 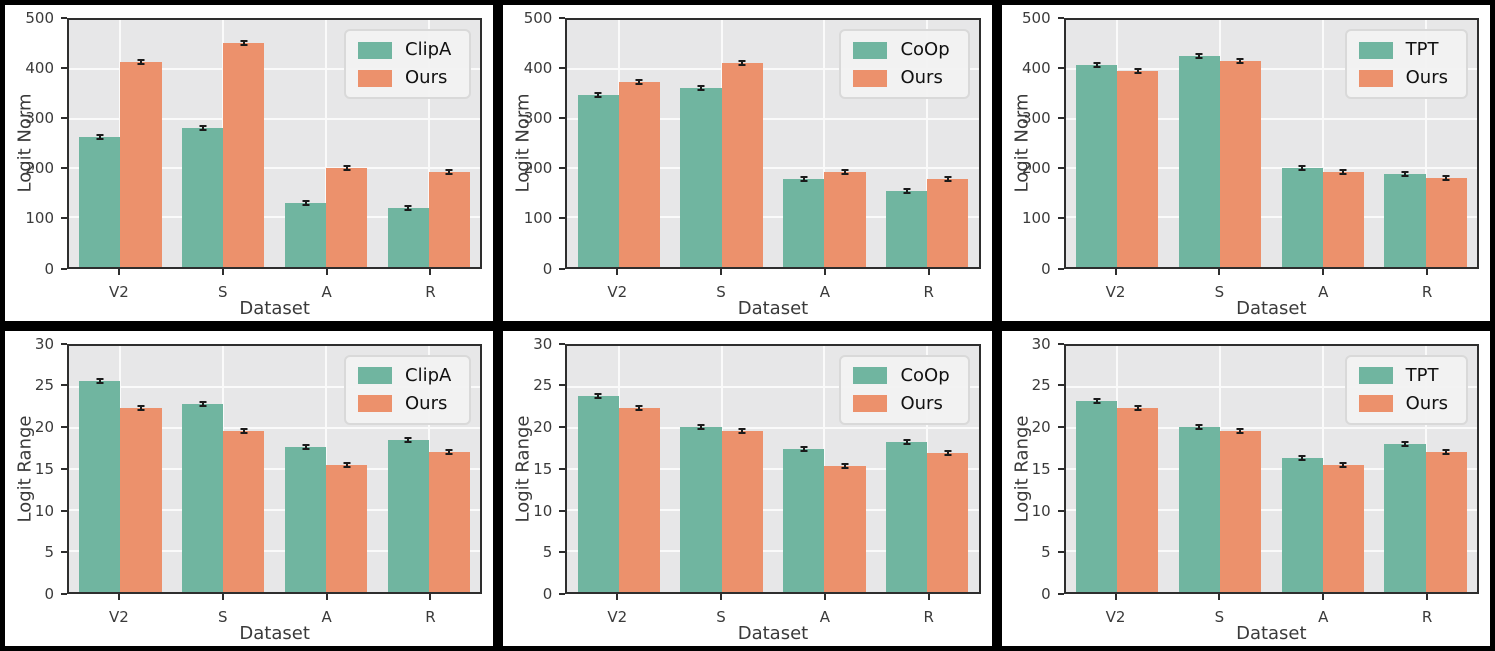 What do you see at coordinates (543, 468) in the screenshot?
I see `y-tick-label: 15` at bounding box center [543, 468].